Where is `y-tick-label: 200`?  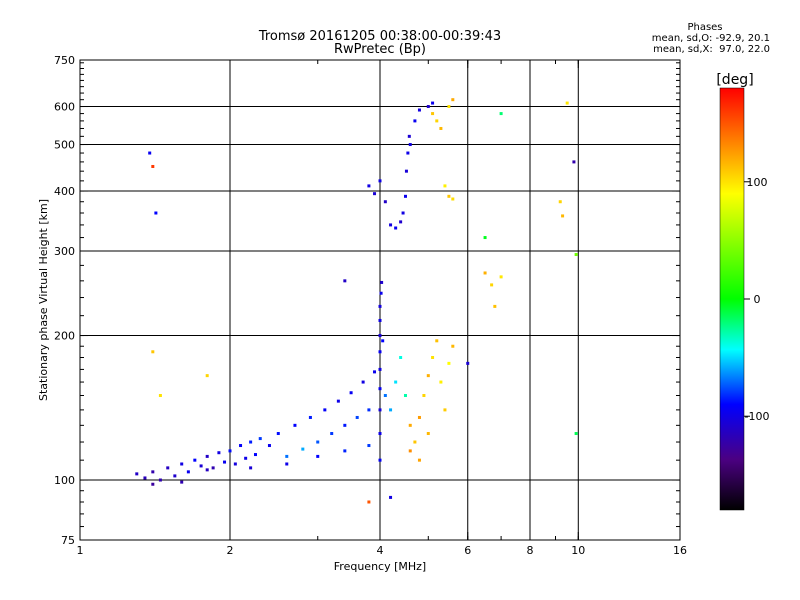
y-tick-label: 200 is located at coordinates (64, 336).